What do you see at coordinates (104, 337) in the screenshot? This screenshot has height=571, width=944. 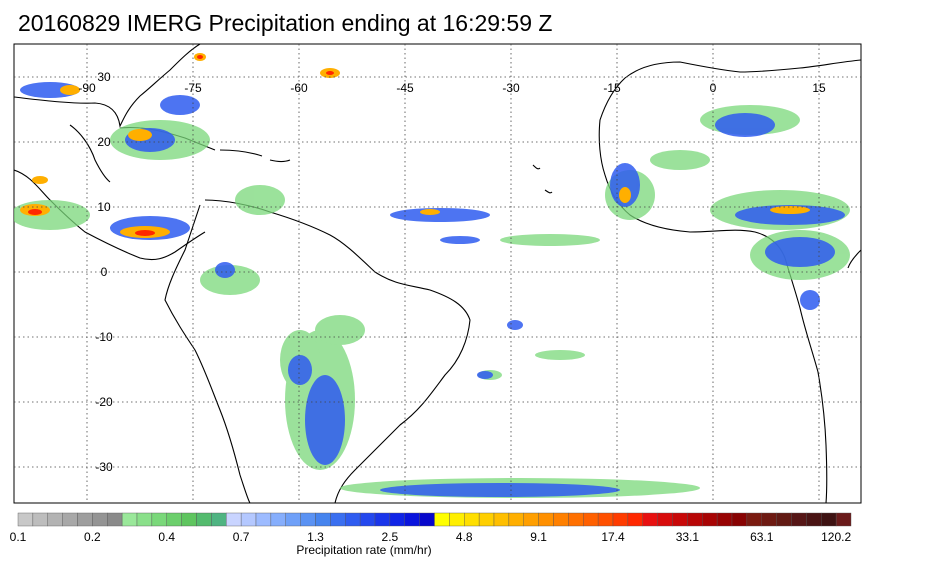 I see `lat-tick-label: -10` at bounding box center [104, 337].